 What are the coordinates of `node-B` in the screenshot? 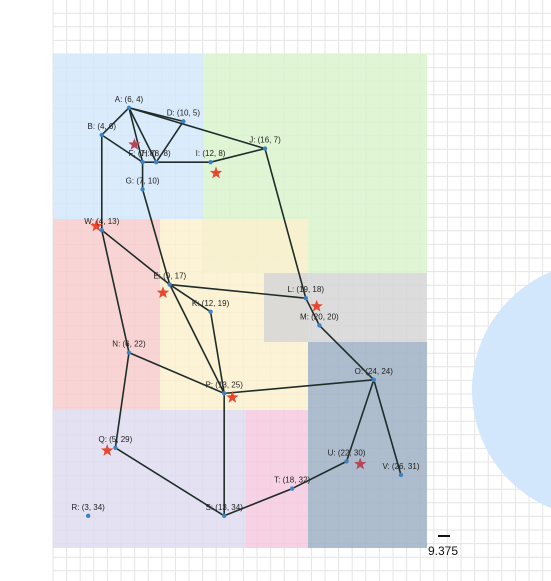 It's located at (101, 135).